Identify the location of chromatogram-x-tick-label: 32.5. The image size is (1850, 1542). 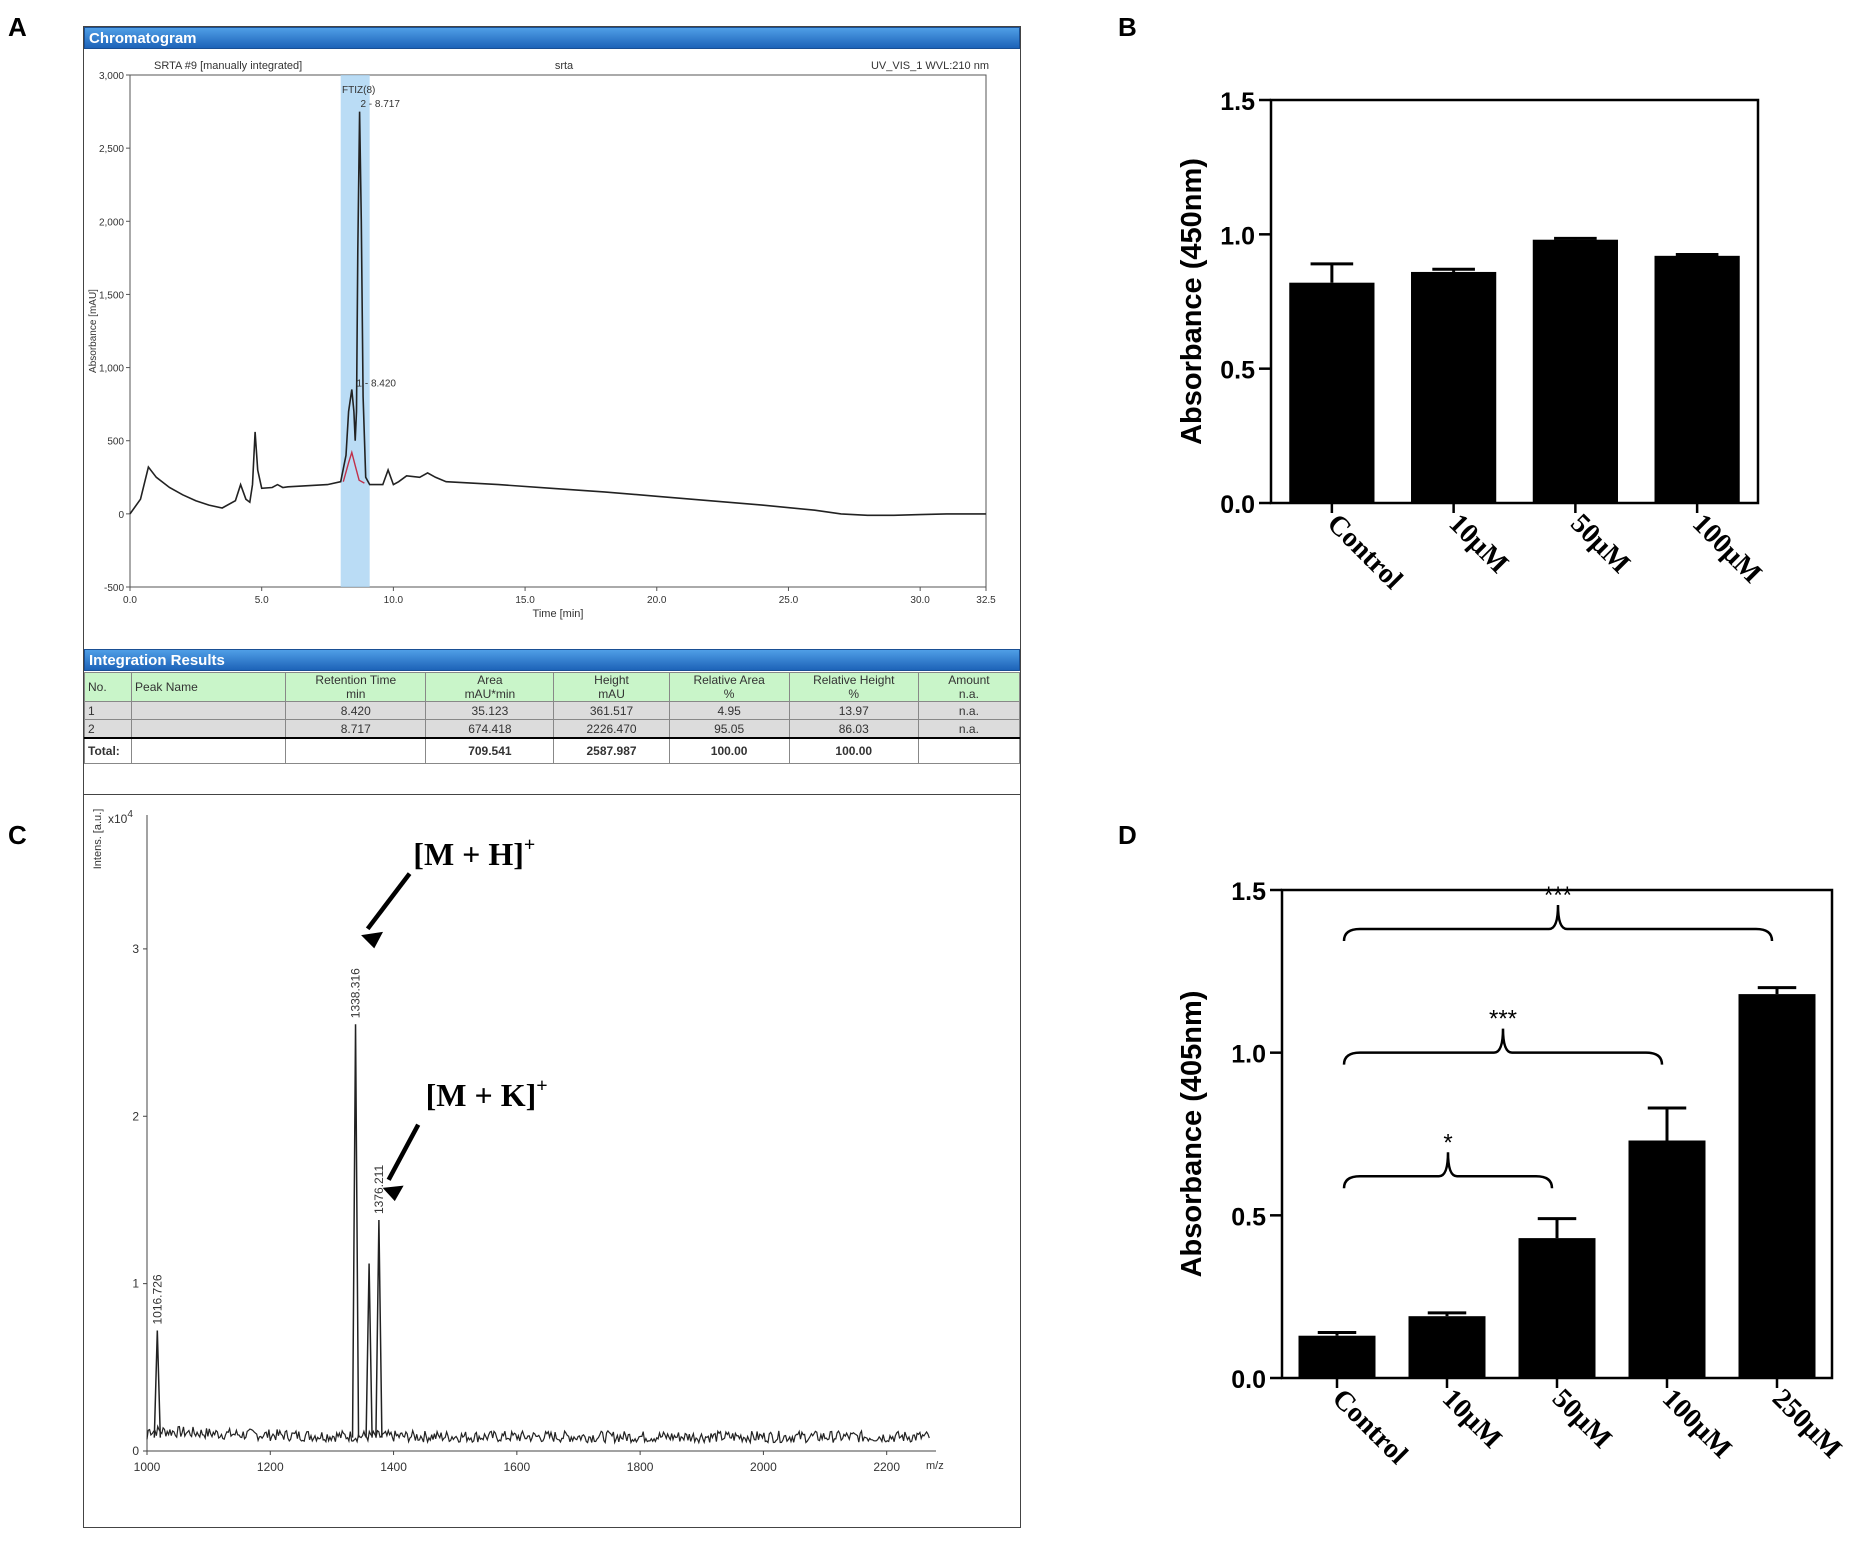
(986, 600).